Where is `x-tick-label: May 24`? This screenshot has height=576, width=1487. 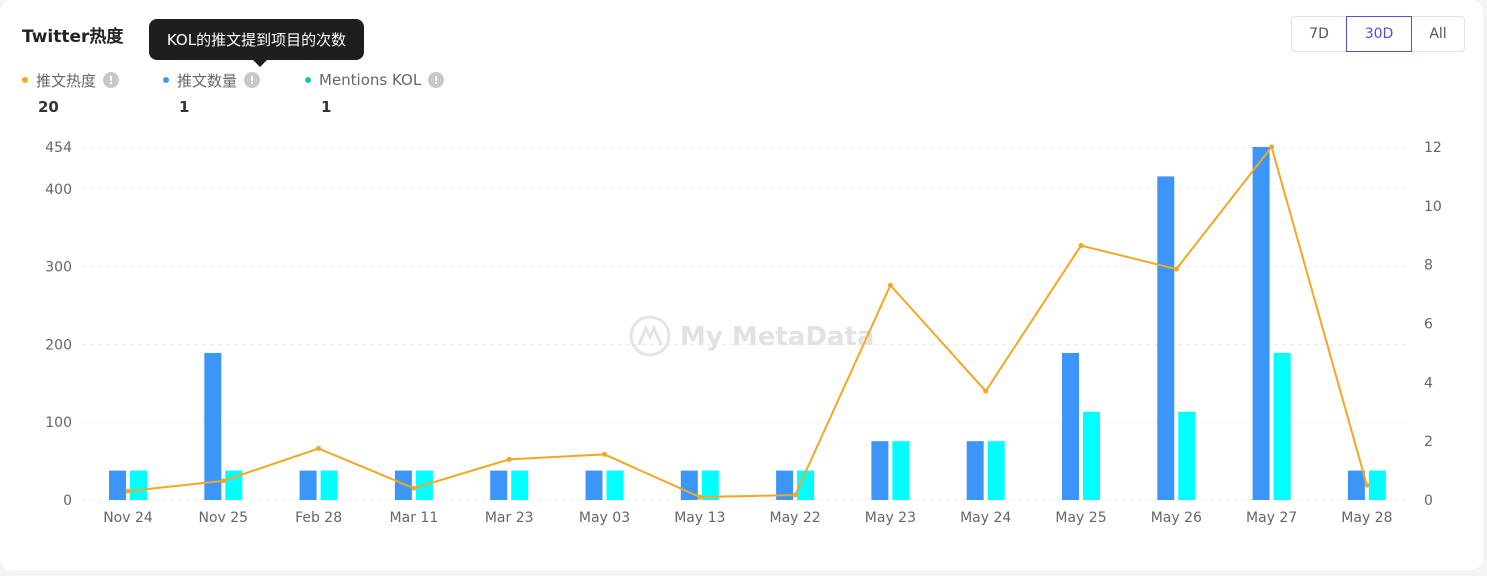
x-tick-label: May 24 is located at coordinates (985, 518).